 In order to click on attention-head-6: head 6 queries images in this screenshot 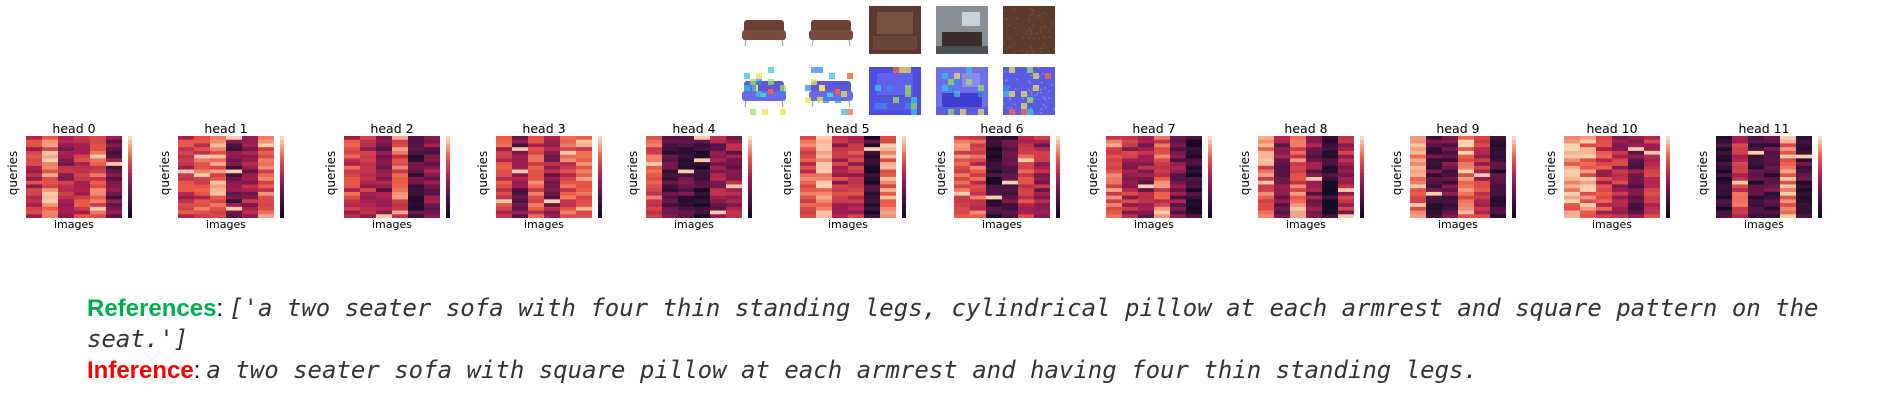, I will do `click(998, 175)`.